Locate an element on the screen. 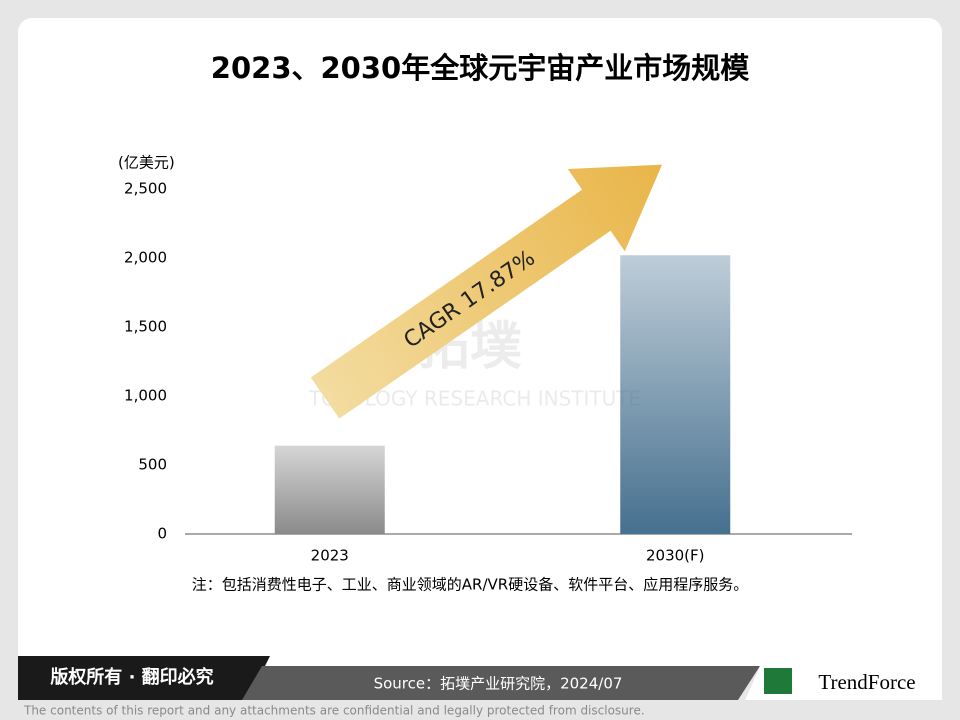 Image resolution: width=960 pixels, height=720 pixels. y-tick-label: 0 is located at coordinates (162, 534).